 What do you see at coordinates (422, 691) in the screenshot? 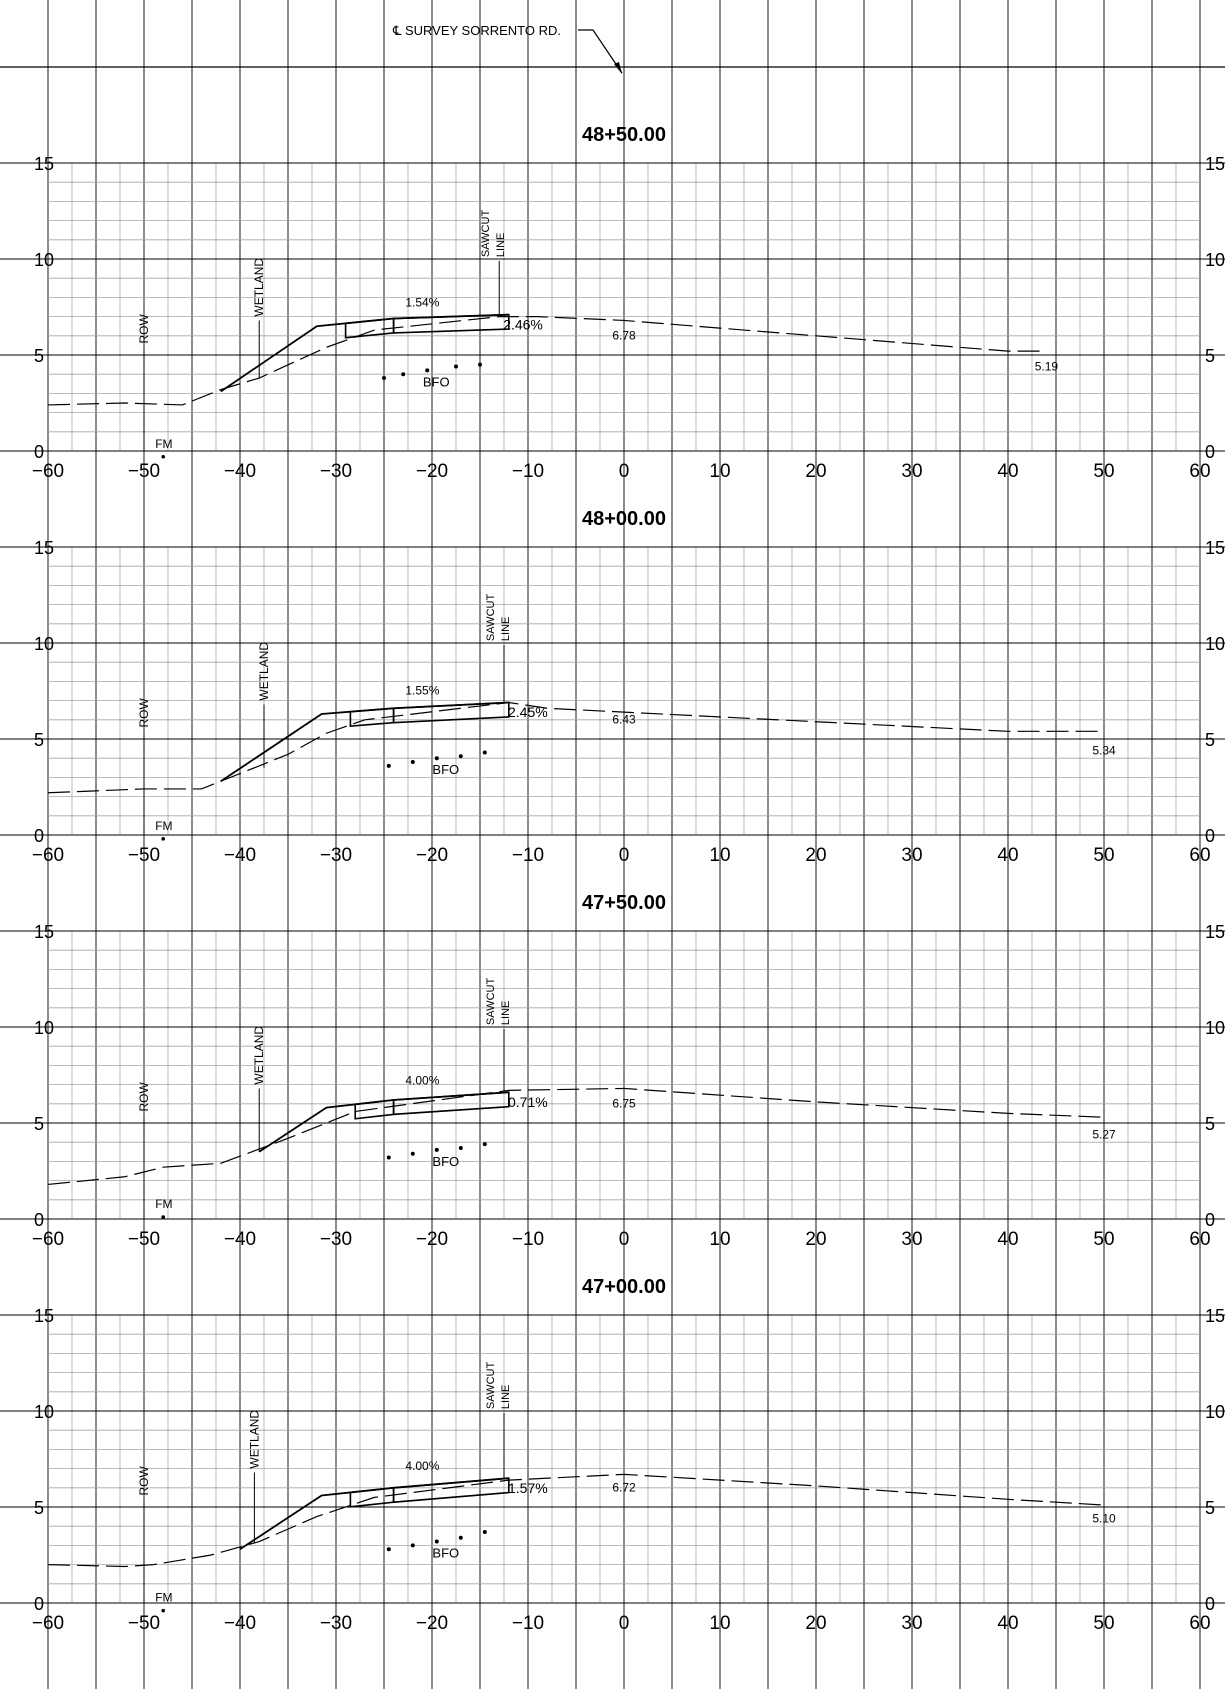
I see `slope-label-left: 1.55%` at bounding box center [422, 691].